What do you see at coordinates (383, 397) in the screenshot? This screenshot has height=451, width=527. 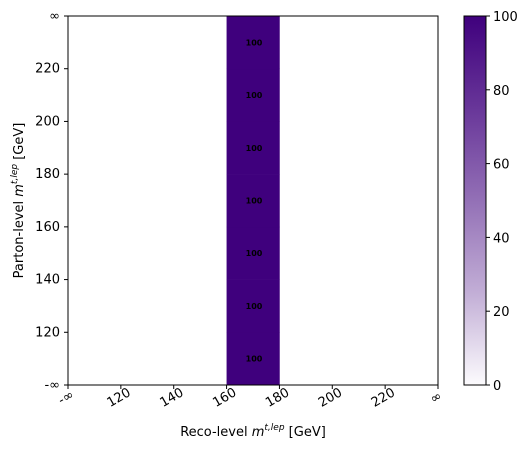 I see `x-tick-label: 220` at bounding box center [383, 397].